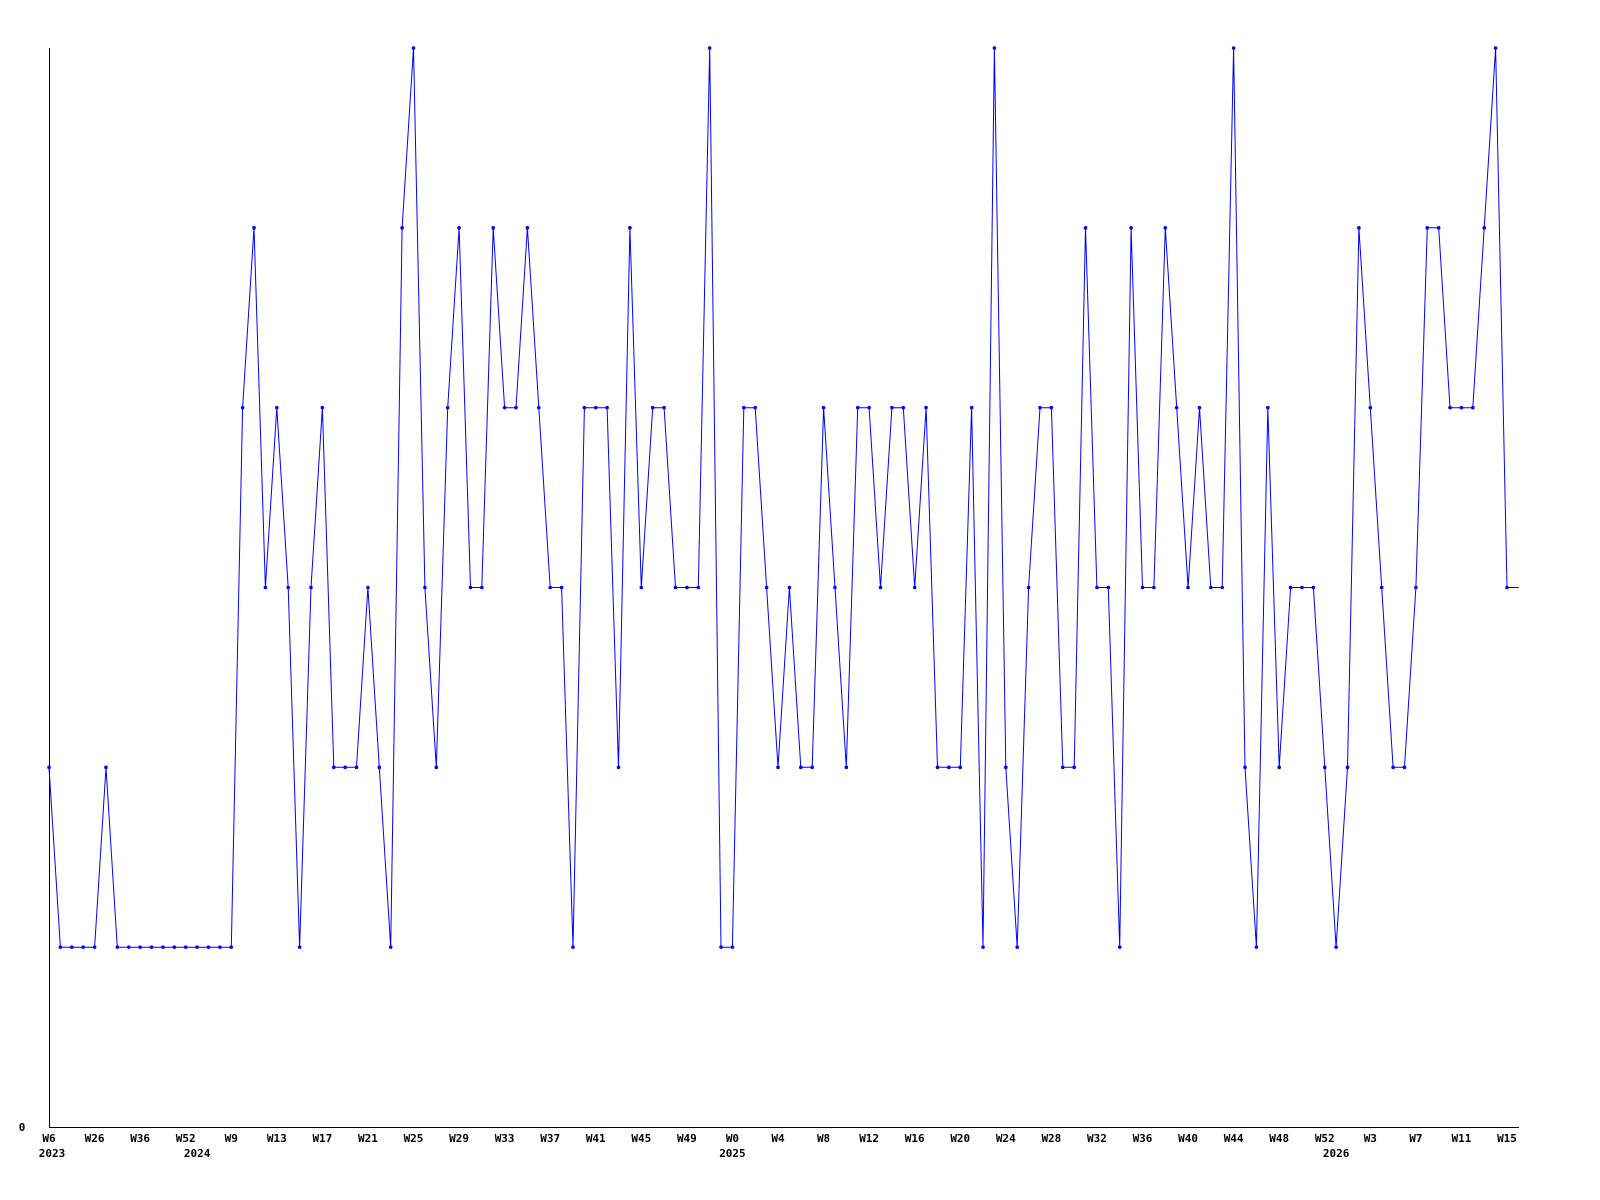 The width and height of the screenshot is (1600, 1200). What do you see at coordinates (1507, 1138) in the screenshot?
I see `x-tick-label: W15` at bounding box center [1507, 1138].